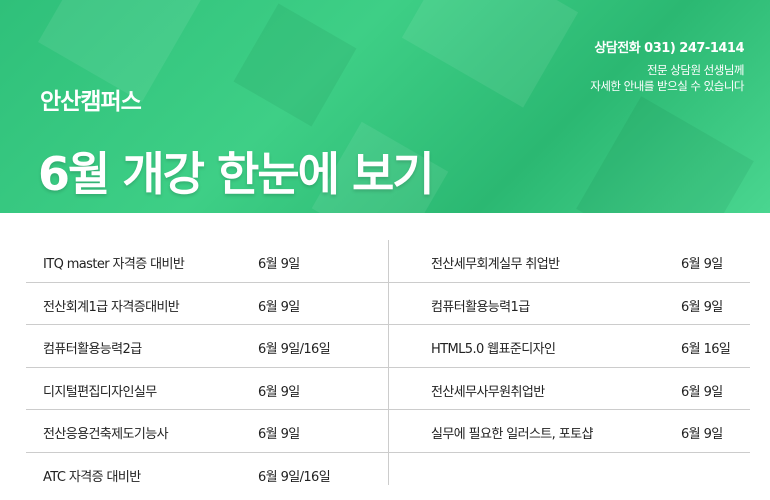 This screenshot has height=500, width=770. What do you see at coordinates (111, 307) in the screenshot?
I see `course-name: 전산회계1급 자격증대비반` at bounding box center [111, 307].